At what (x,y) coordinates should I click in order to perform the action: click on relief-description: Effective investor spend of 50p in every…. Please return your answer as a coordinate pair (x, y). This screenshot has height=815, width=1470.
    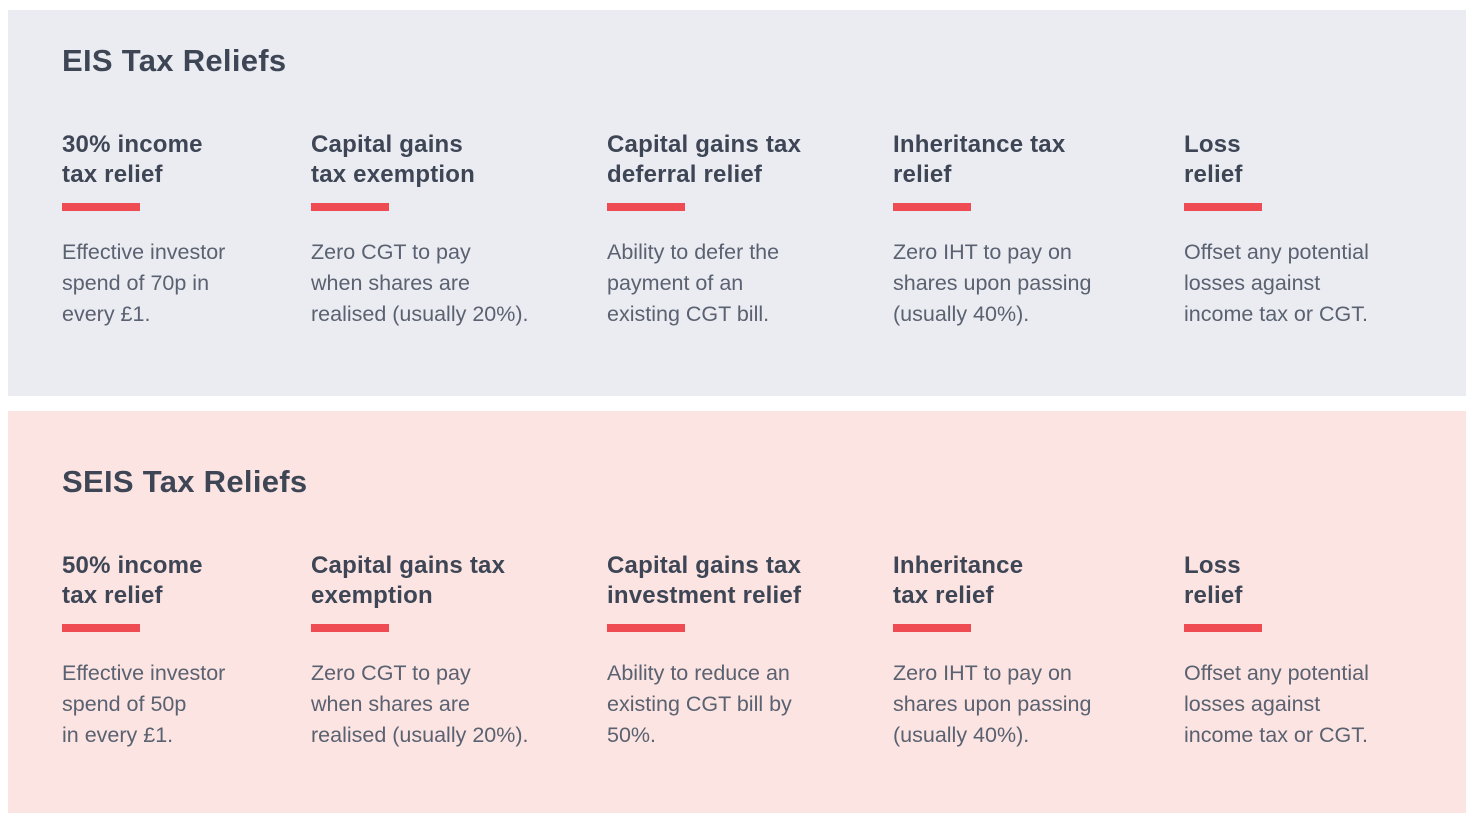
    Looking at the image, I should click on (144, 704).